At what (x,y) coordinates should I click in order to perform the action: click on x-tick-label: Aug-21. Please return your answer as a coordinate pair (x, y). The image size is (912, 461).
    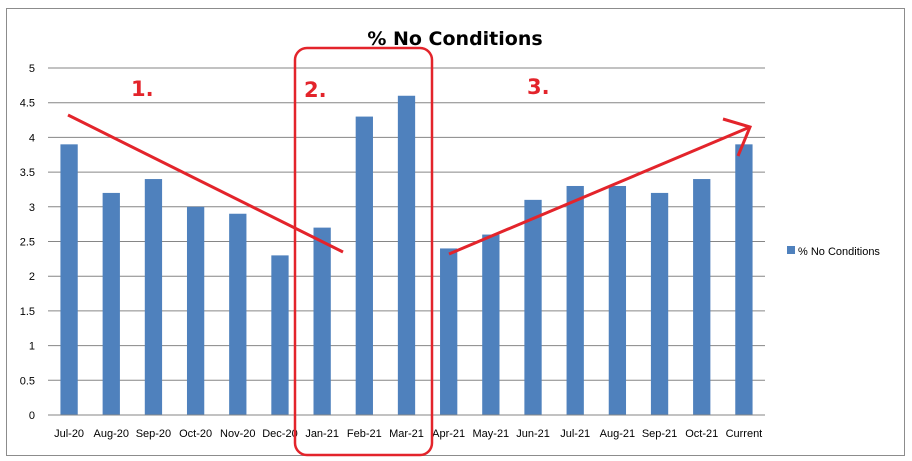
    Looking at the image, I should click on (617, 434).